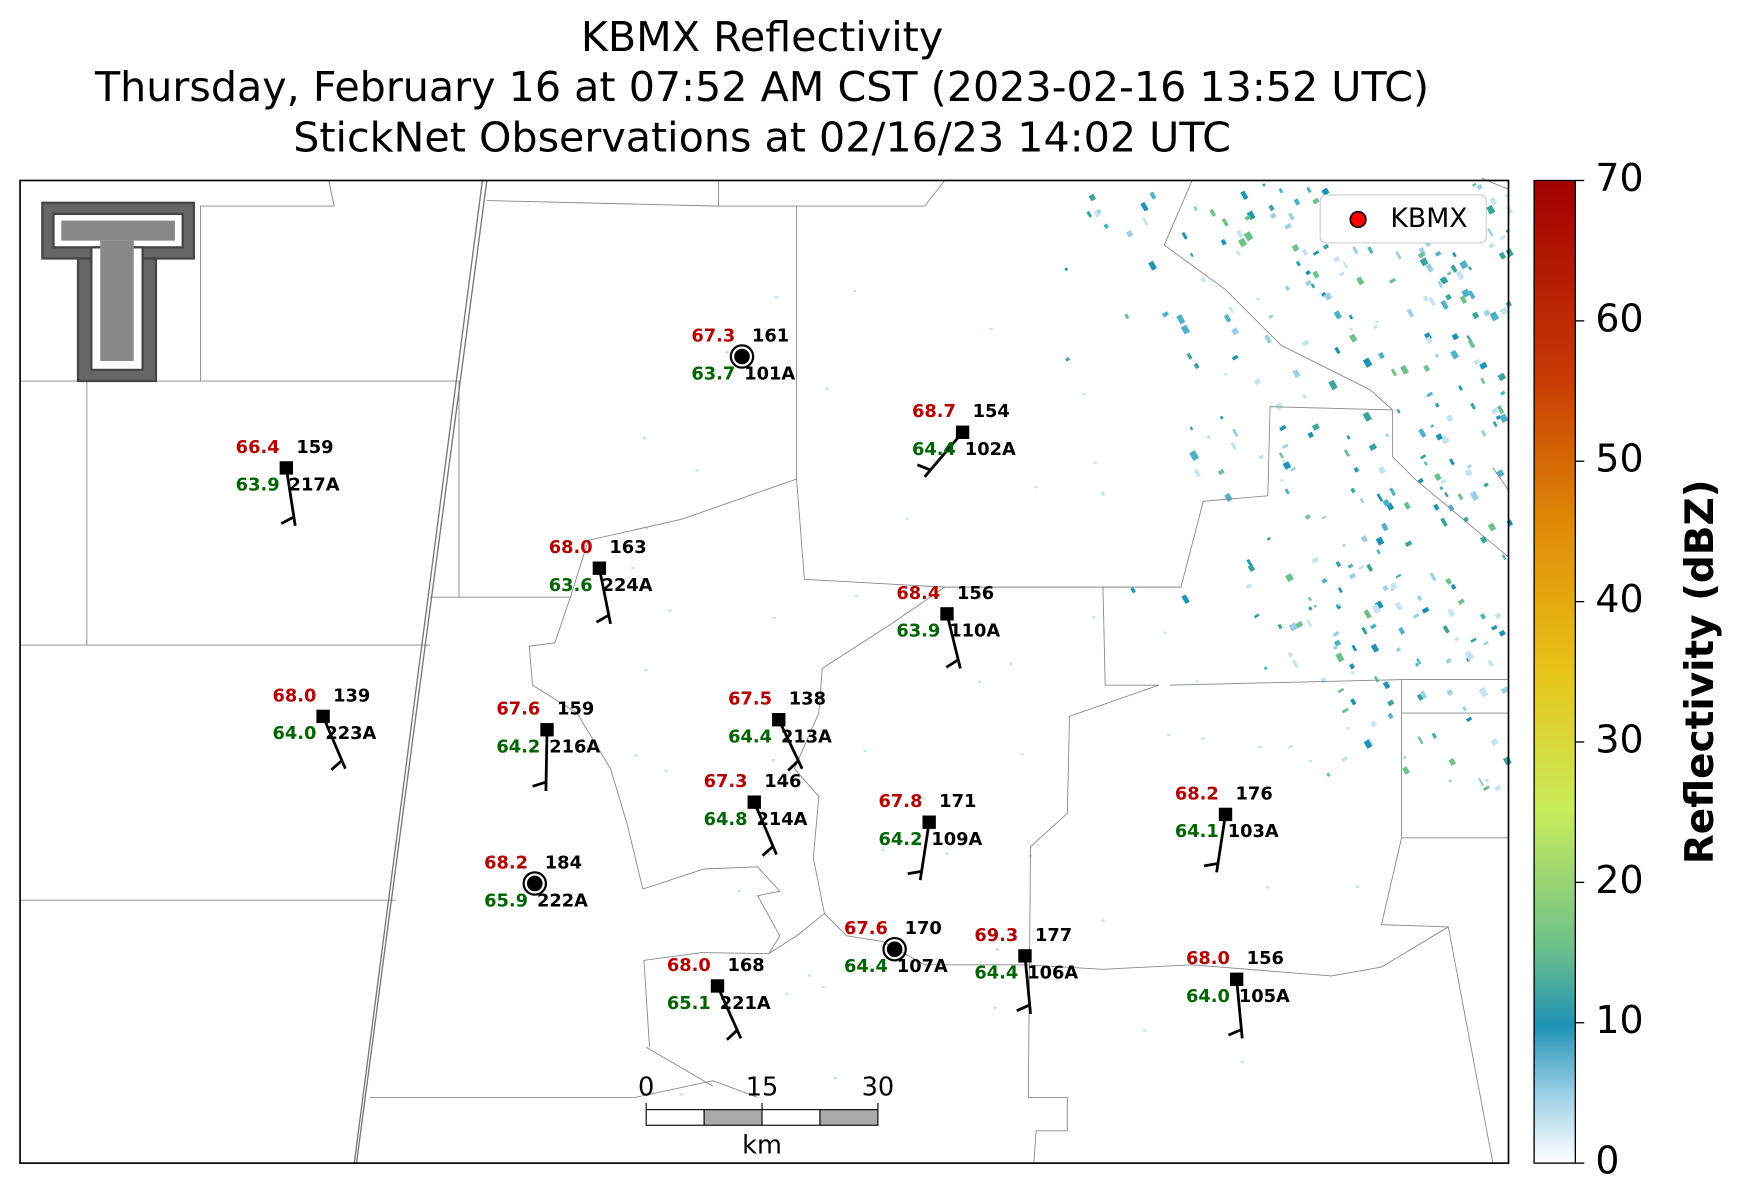 This screenshot has height=1201, width=1738. What do you see at coordinates (1619, 739) in the screenshot?
I see `colorbar-tick-label: 30` at bounding box center [1619, 739].